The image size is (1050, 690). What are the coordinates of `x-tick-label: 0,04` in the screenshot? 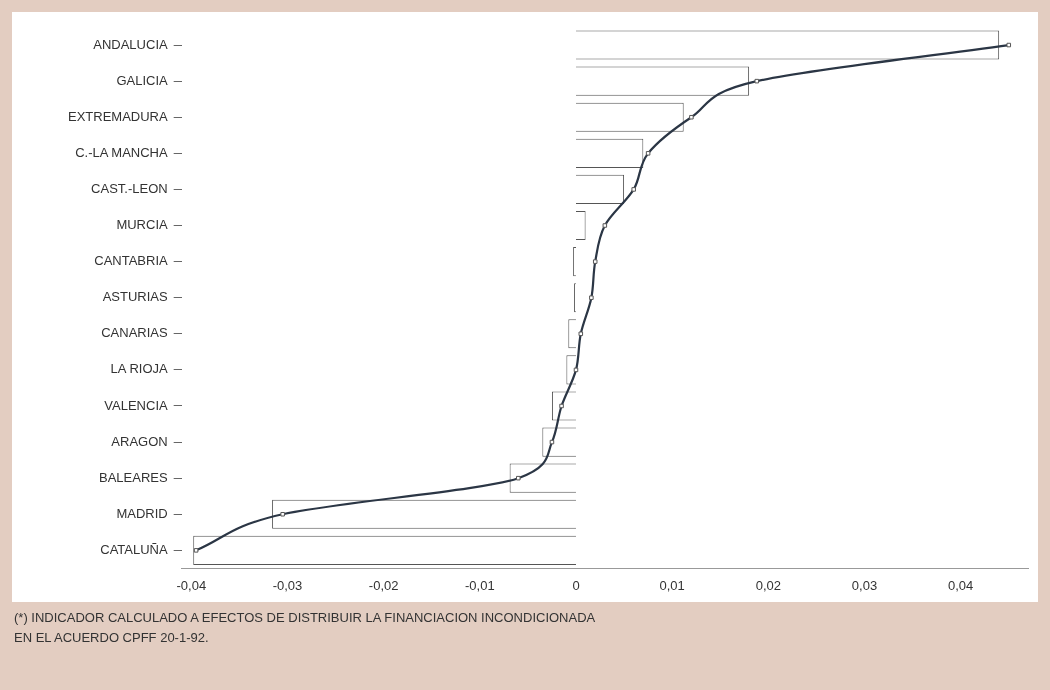 It's located at (961, 585).